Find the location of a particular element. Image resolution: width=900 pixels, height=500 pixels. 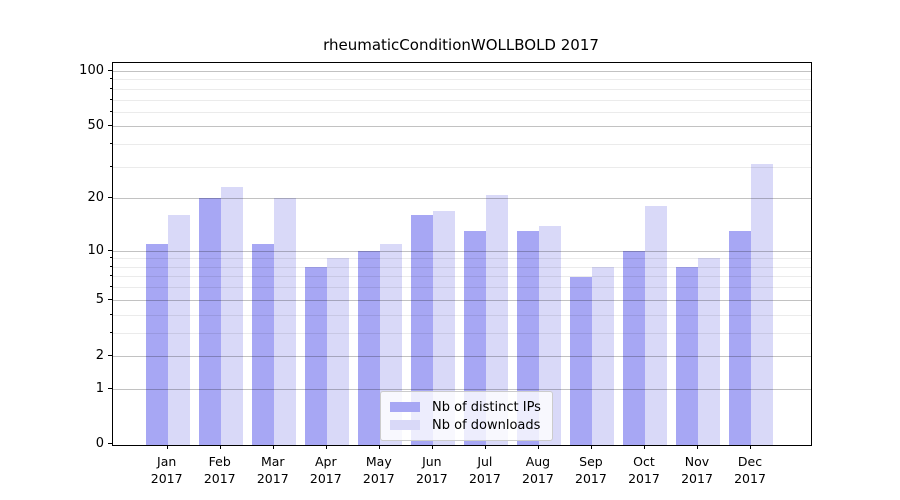

x-label-month: May is located at coordinates (378, 461).